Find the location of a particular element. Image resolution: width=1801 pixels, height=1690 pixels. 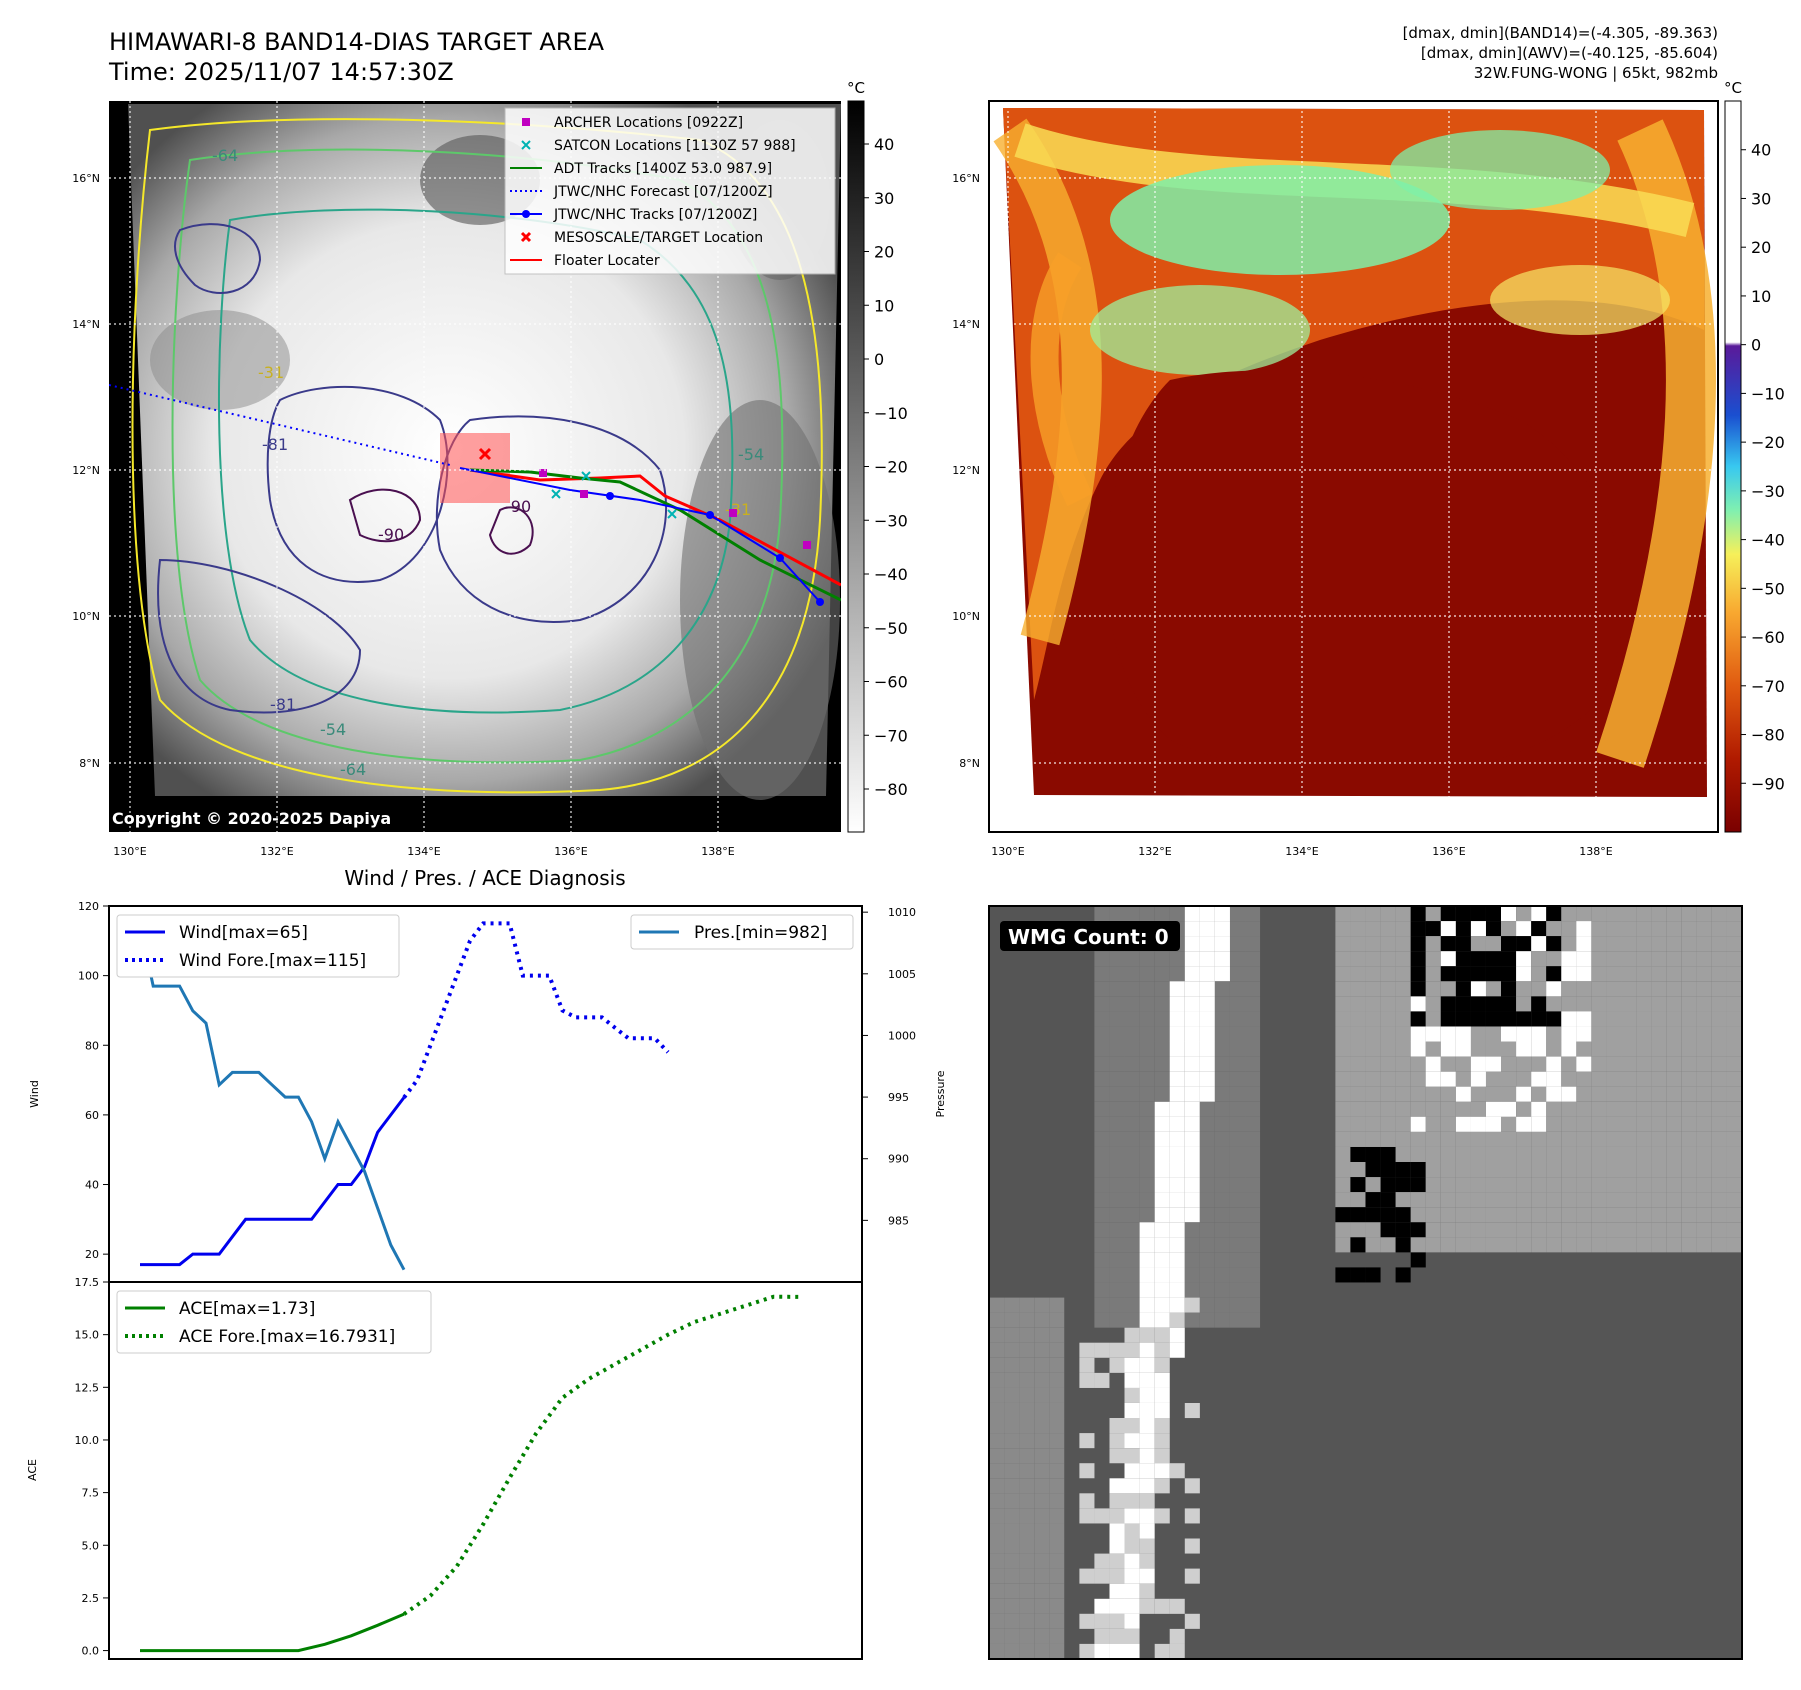

pressure-tick-label: 1005 is located at coordinates (902, 974).